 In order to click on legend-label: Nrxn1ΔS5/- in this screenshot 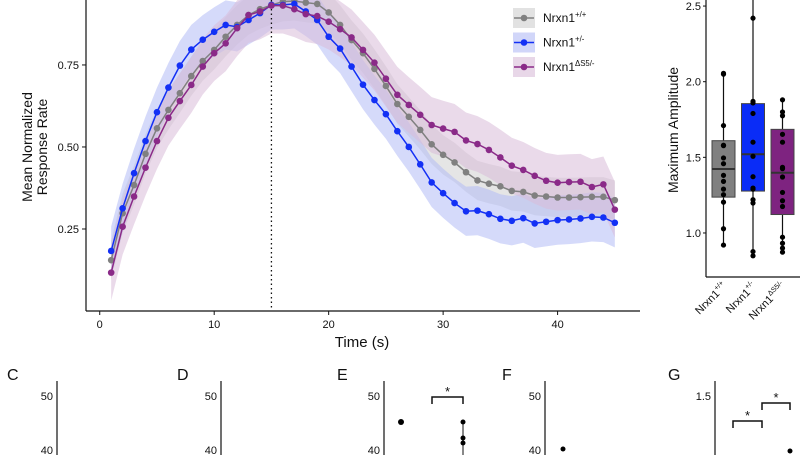, I will do `click(569, 66)`.